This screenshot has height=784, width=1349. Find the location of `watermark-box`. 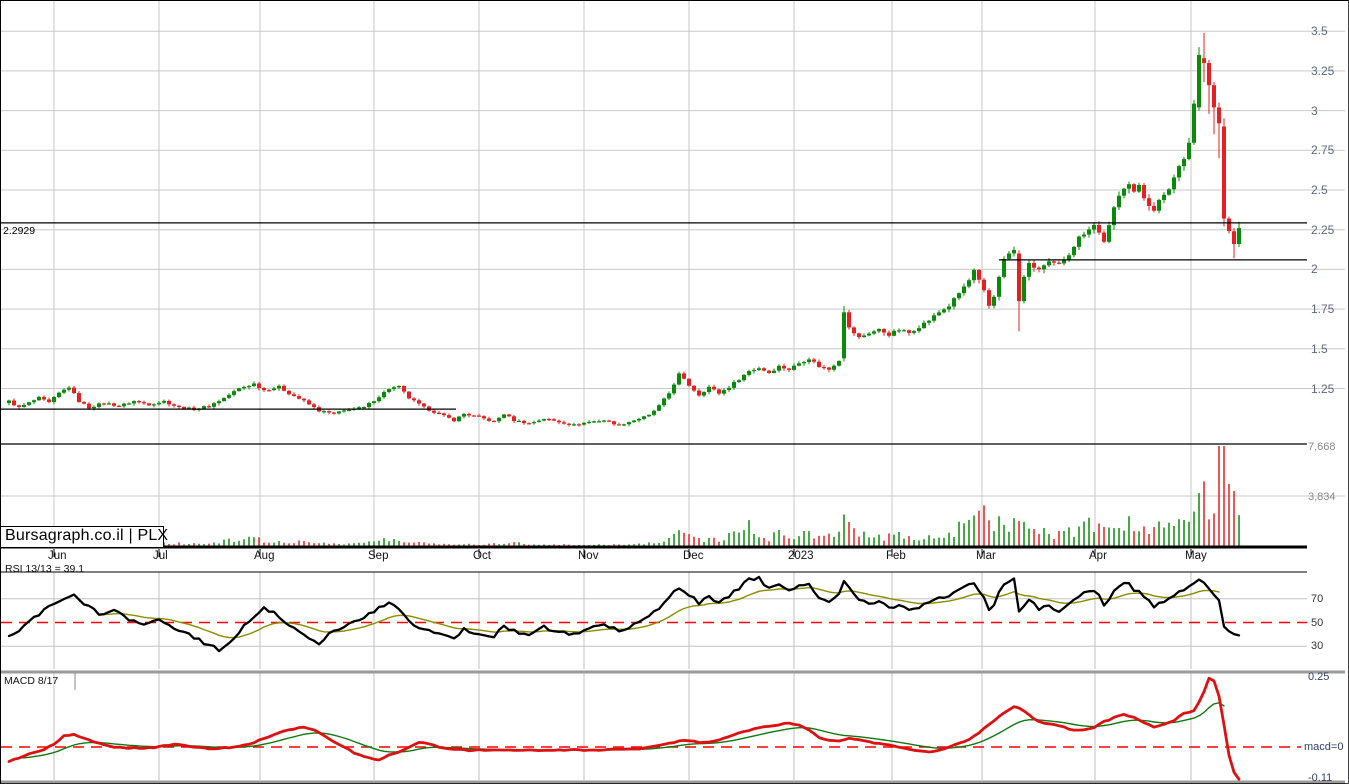

watermark-box is located at coordinates (82, 536).